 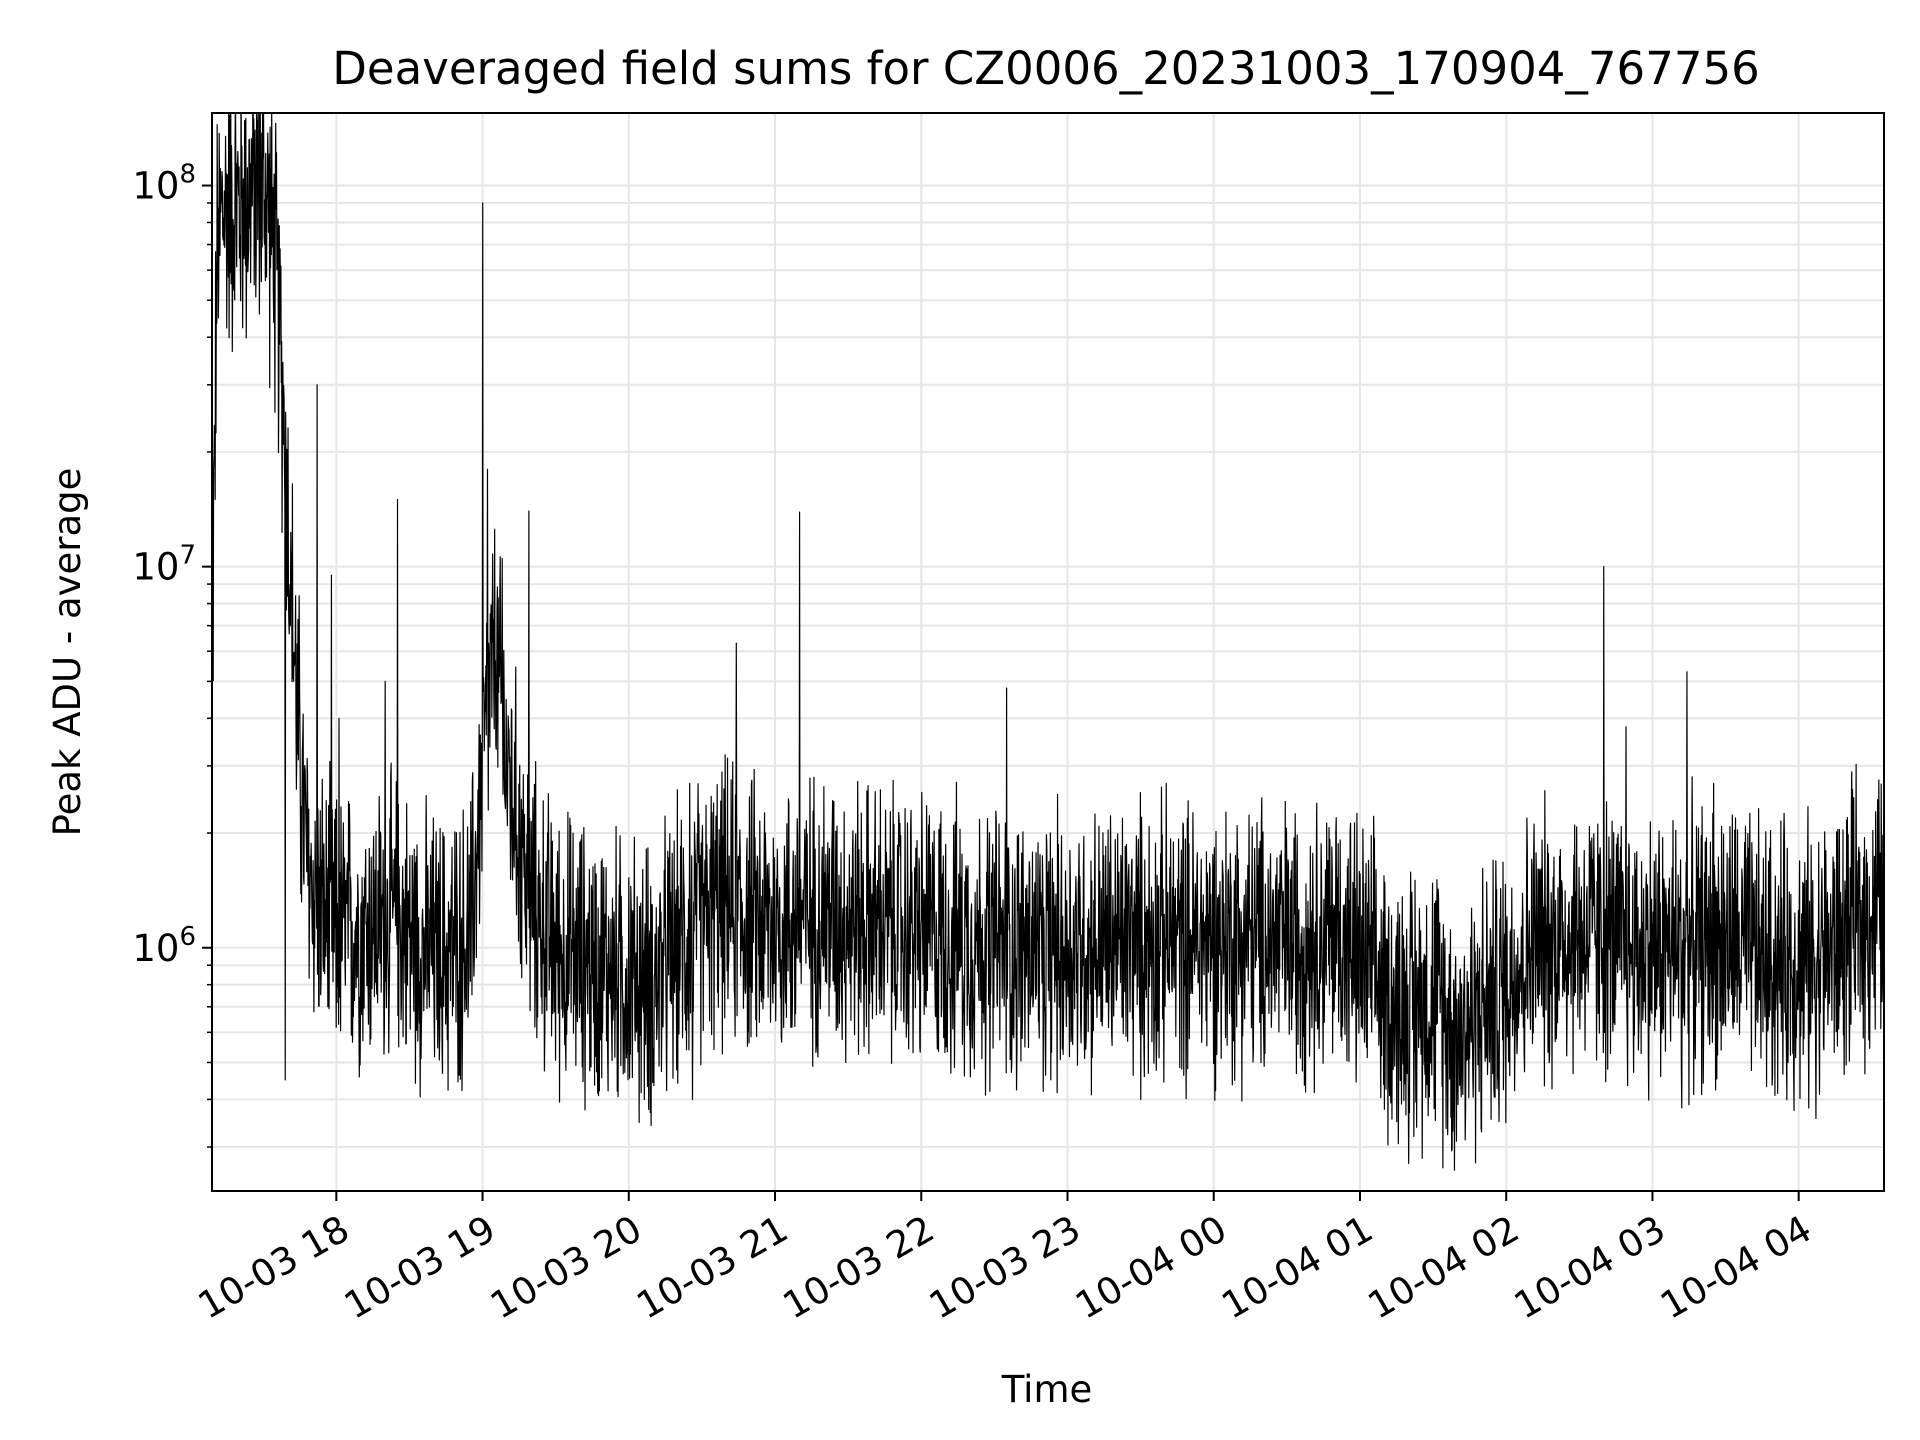 What do you see at coordinates (172, 654) in the screenshot?
I see `y-axis-ticks: 106 107 108` at bounding box center [172, 654].